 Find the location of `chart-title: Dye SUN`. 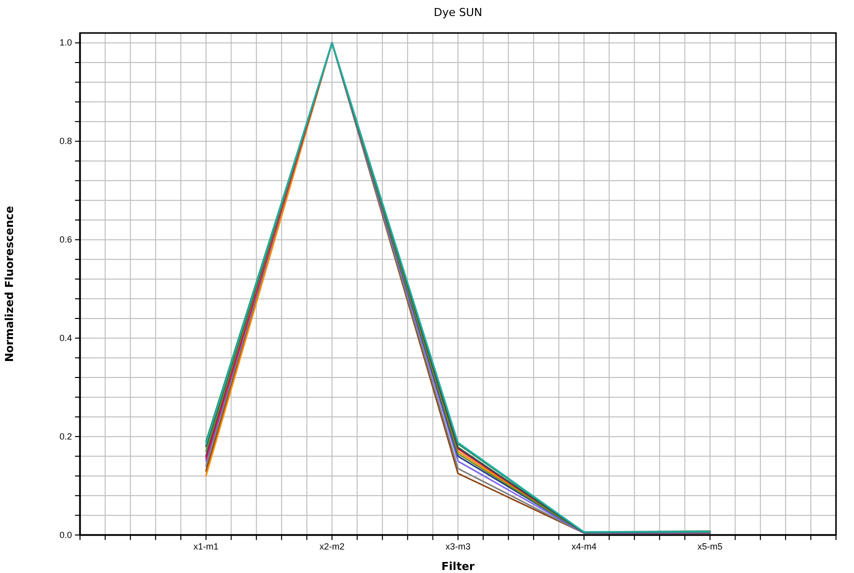

chart-title: Dye SUN is located at coordinates (458, 12).